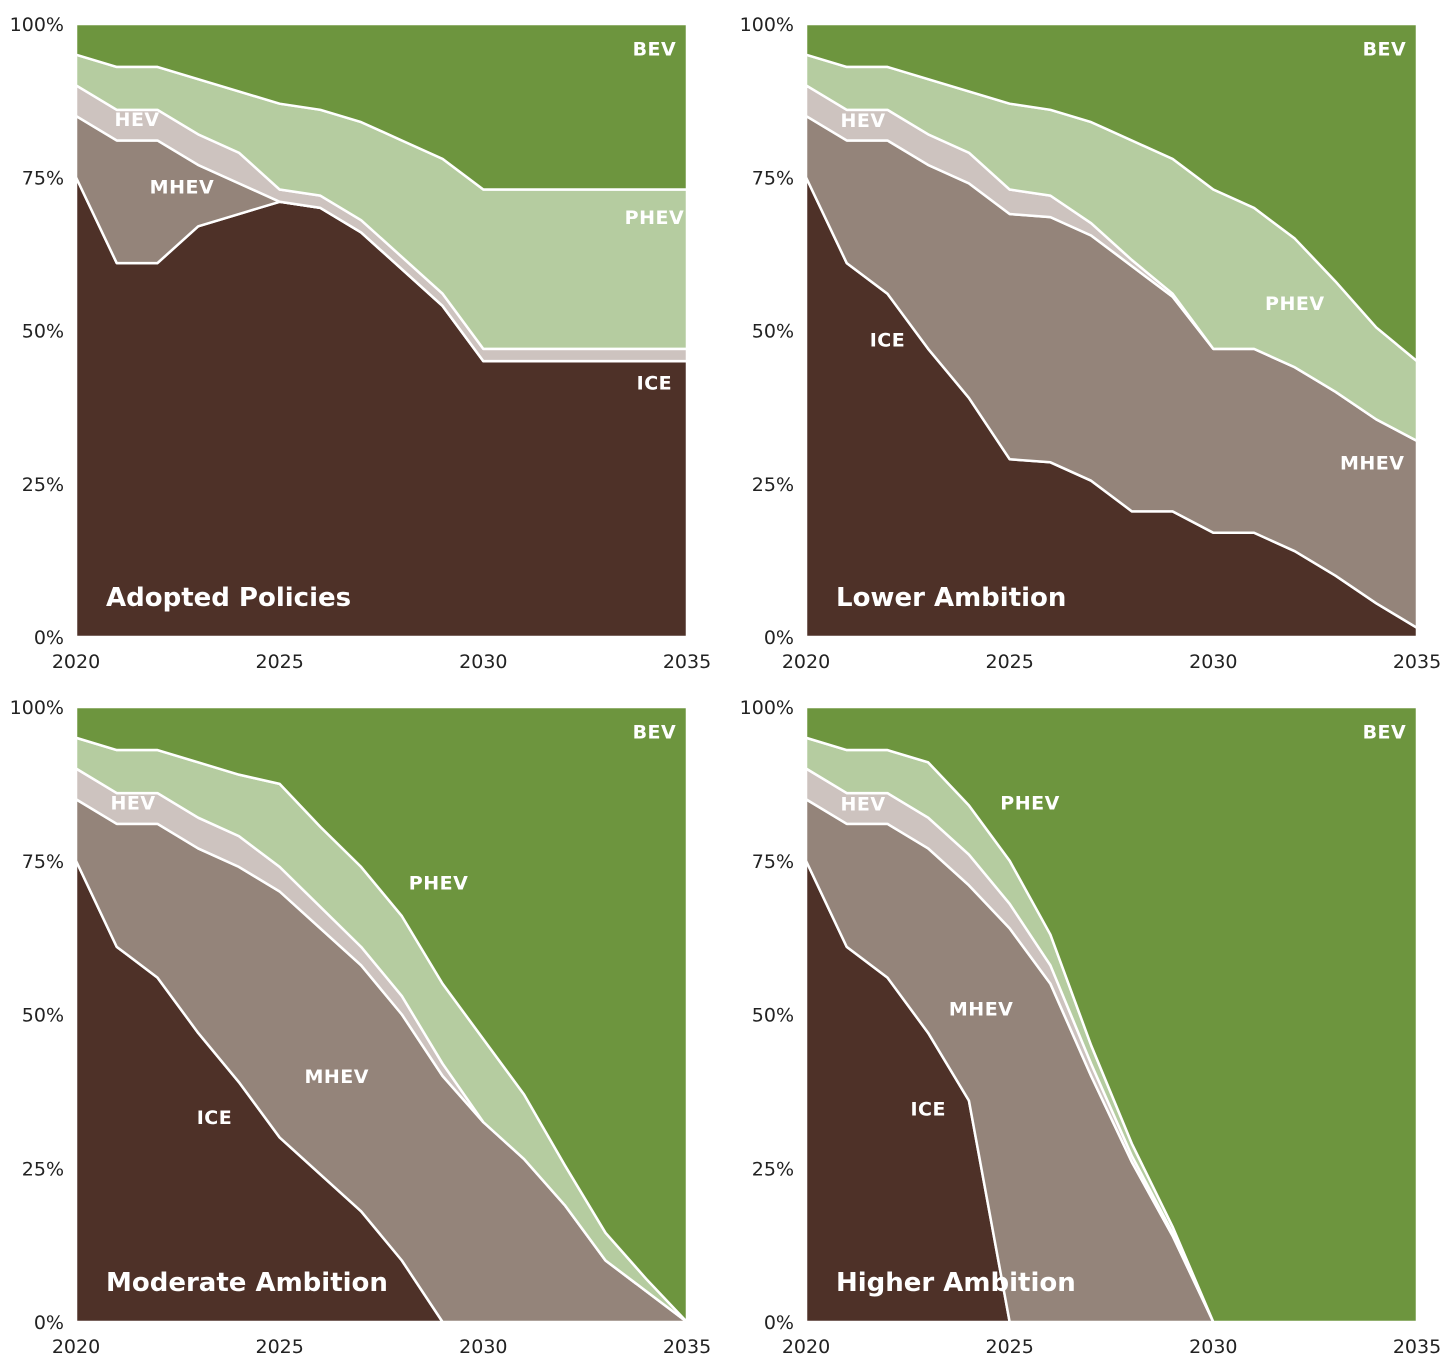 The image size is (1454, 1360). What do you see at coordinates (1111, 192) in the screenshot?
I see `area-bev-lower-ambition` at bounding box center [1111, 192].